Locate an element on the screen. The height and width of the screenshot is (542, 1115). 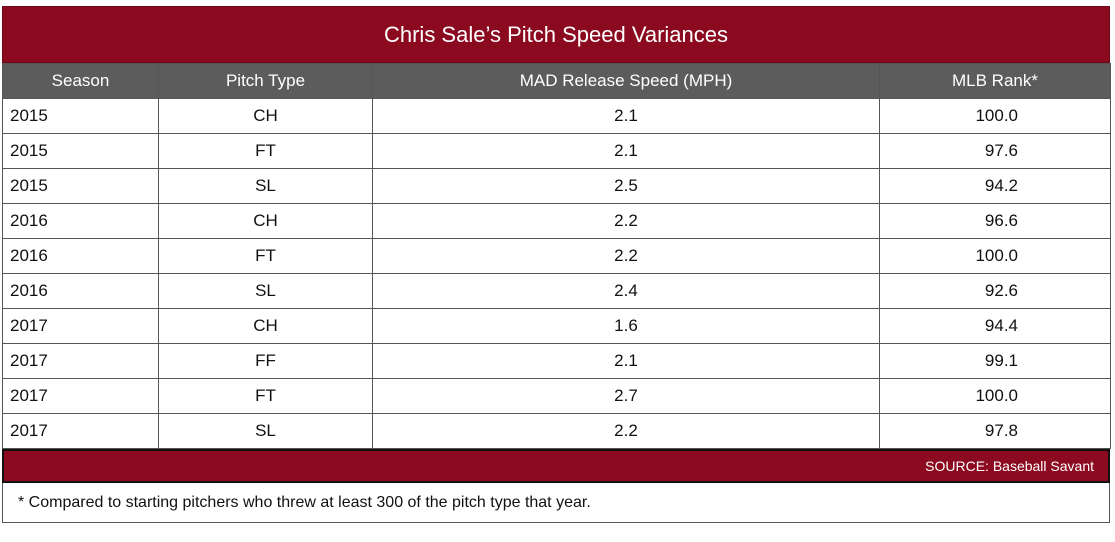
cell-mad-release-speed: 2.4 is located at coordinates (626, 291).